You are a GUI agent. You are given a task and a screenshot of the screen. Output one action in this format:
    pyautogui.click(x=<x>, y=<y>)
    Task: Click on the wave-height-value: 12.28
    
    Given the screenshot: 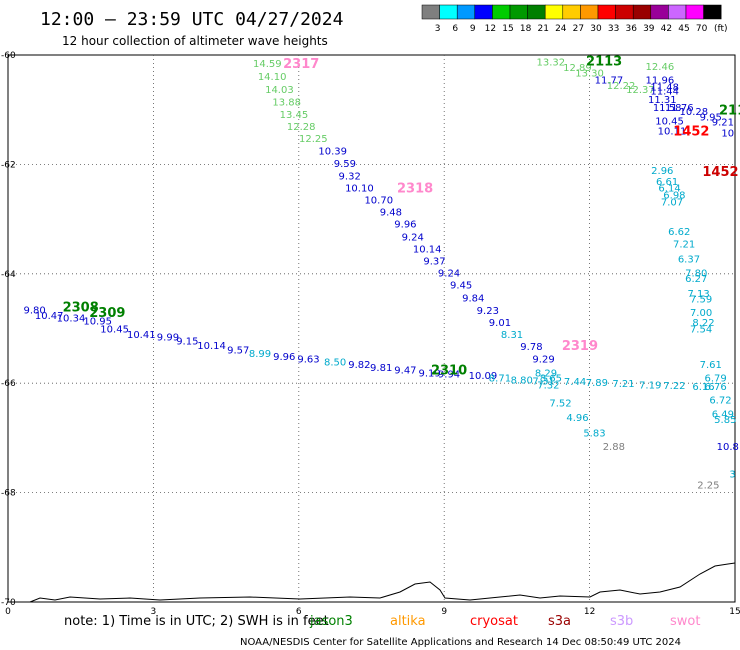 What is the action you would take?
    pyautogui.click(x=301, y=127)
    